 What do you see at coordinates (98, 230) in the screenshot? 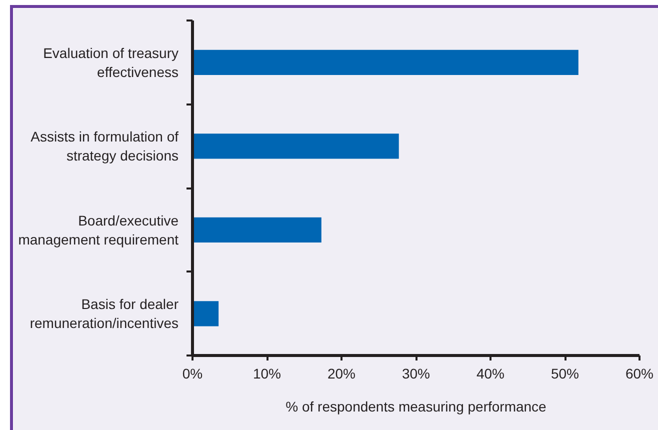
I see `y-tick-label: Board/executive management requirement` at bounding box center [98, 230].